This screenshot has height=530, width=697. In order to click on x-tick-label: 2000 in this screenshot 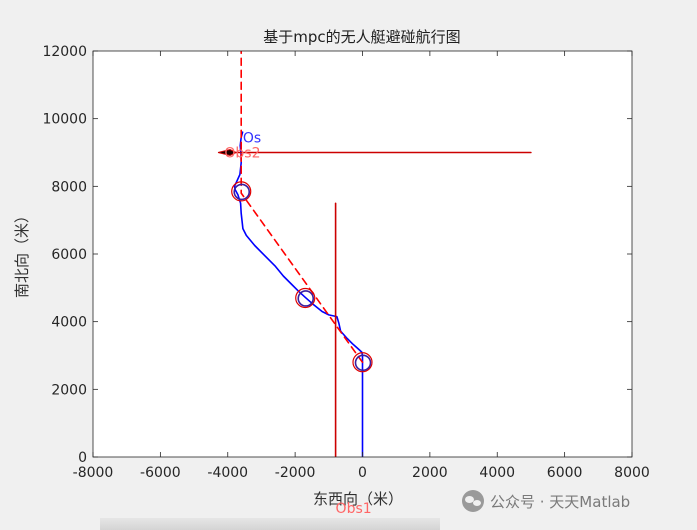, I will do `click(430, 473)`.